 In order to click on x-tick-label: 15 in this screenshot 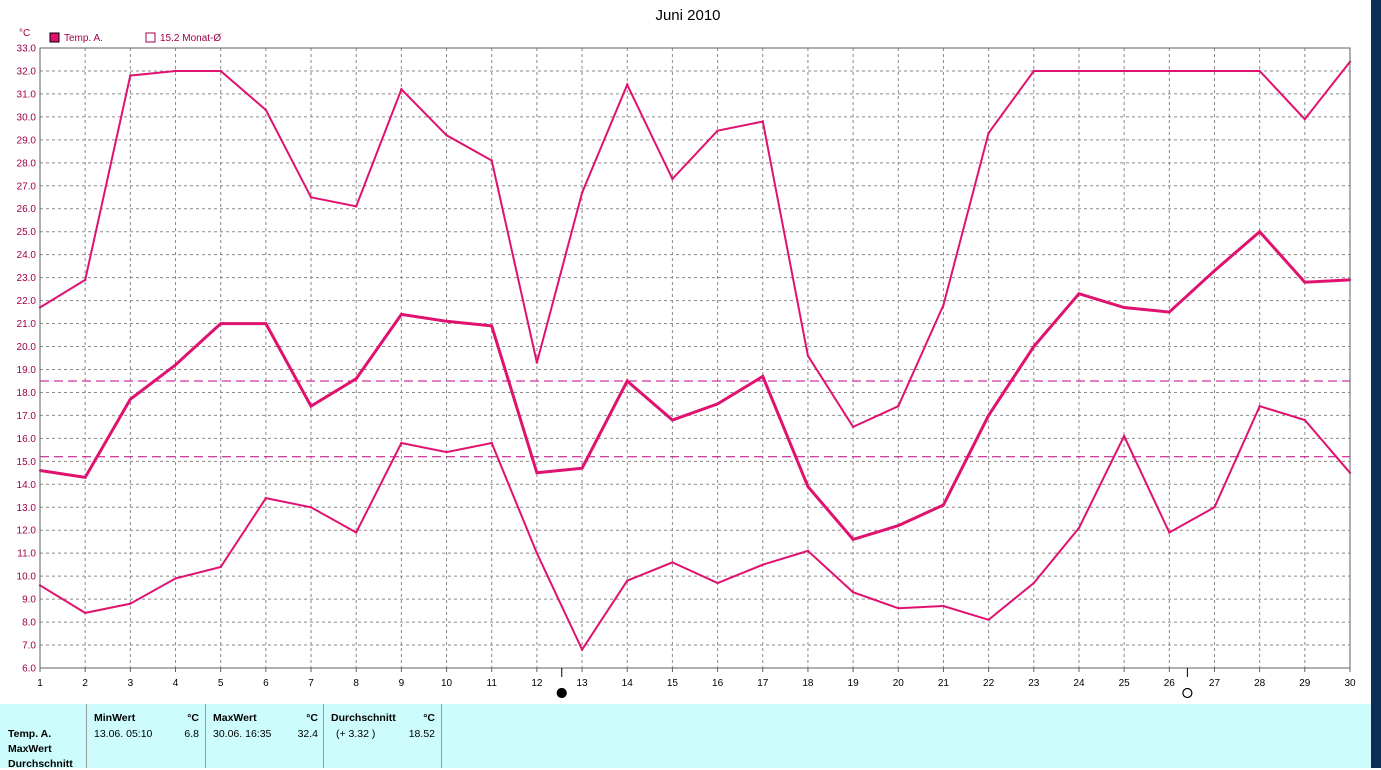, I will do `click(673, 683)`.